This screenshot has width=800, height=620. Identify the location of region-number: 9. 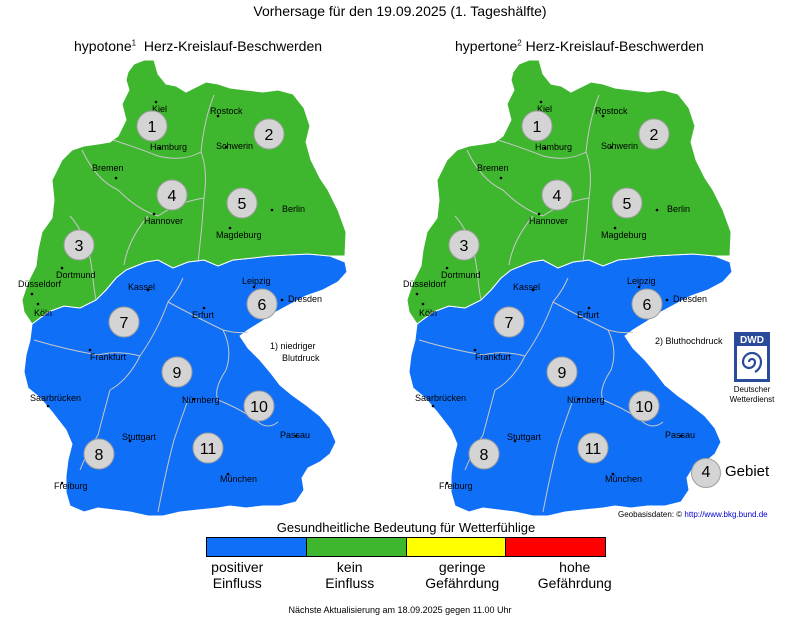
(562, 373).